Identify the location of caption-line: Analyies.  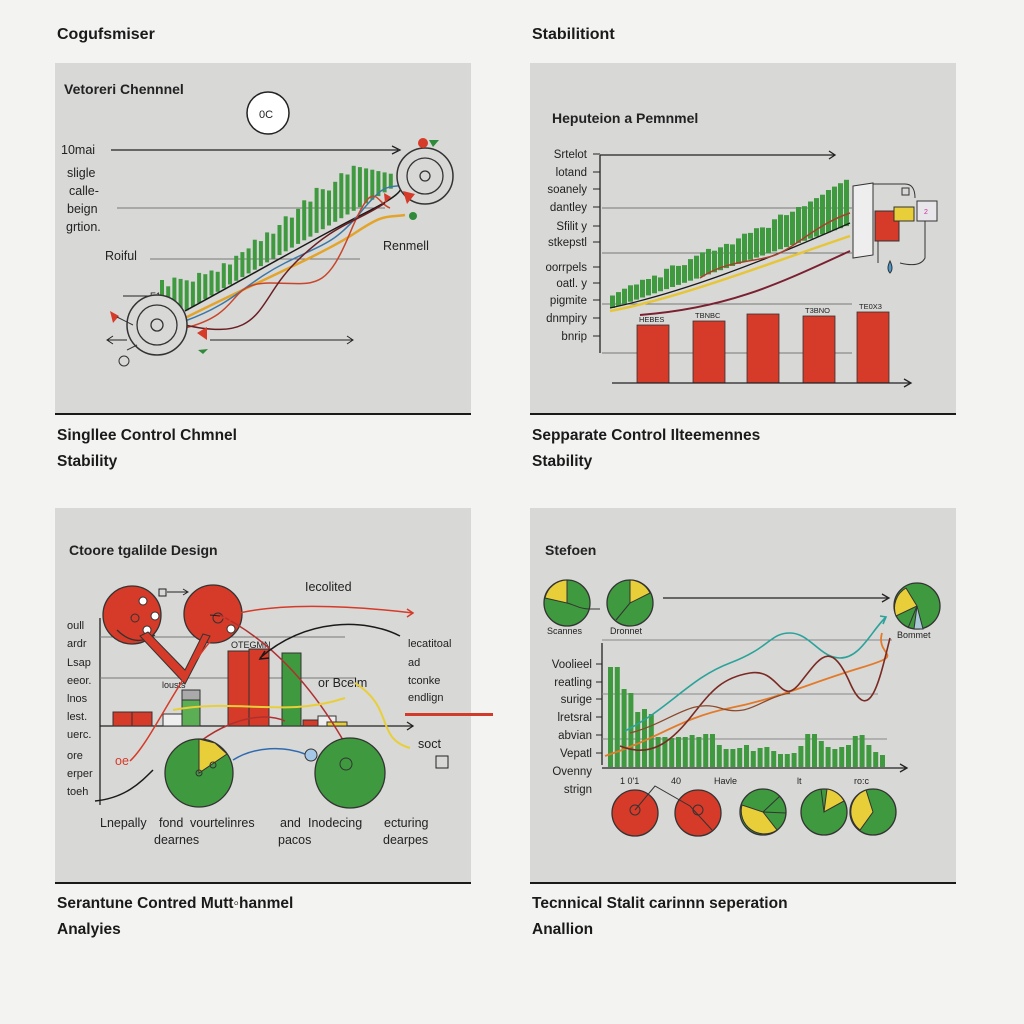
(89, 929).